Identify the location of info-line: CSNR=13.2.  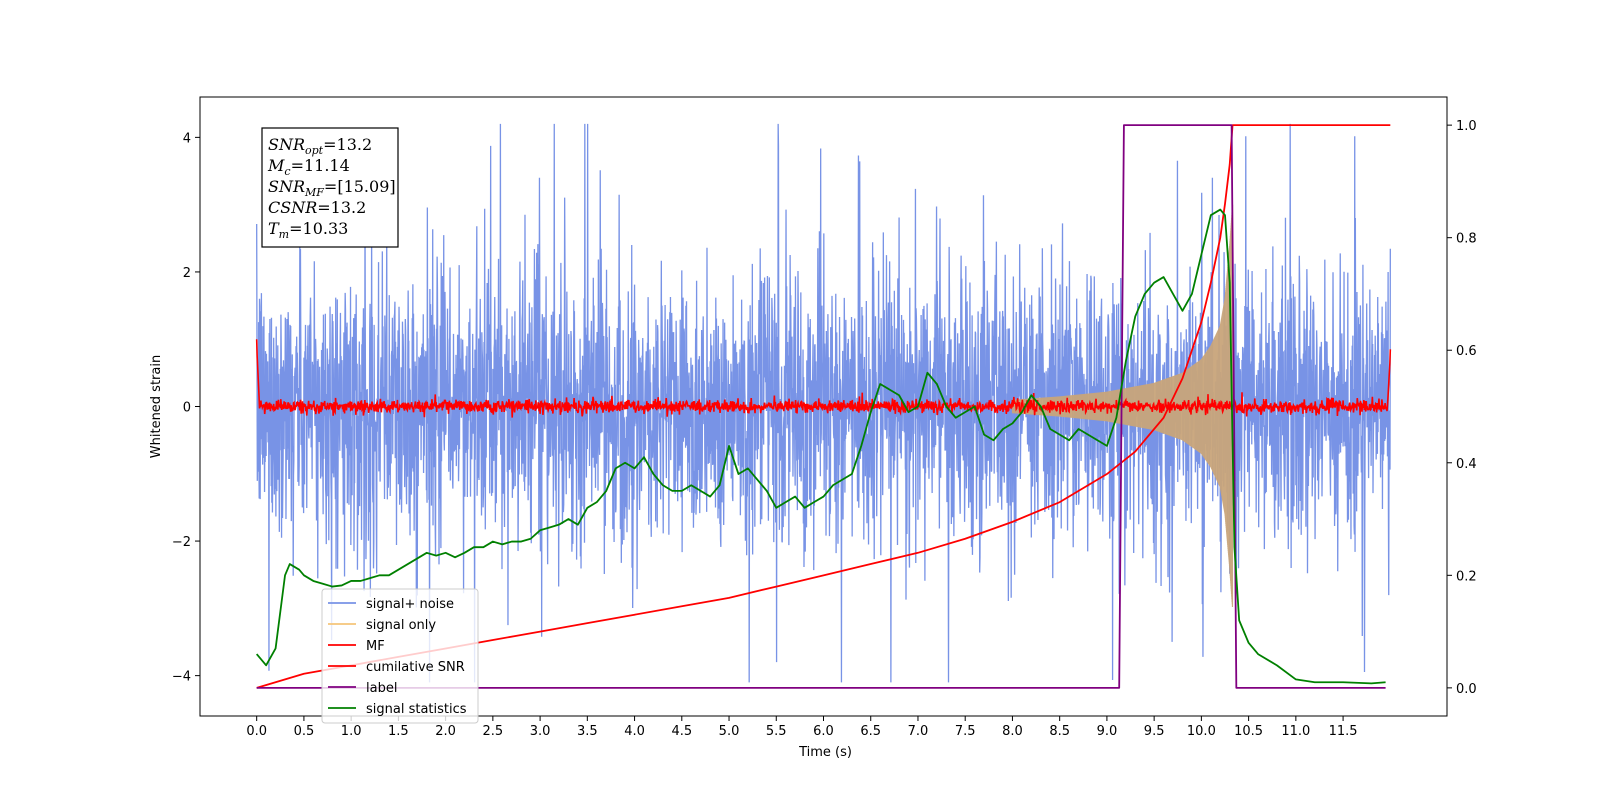
(317, 207).